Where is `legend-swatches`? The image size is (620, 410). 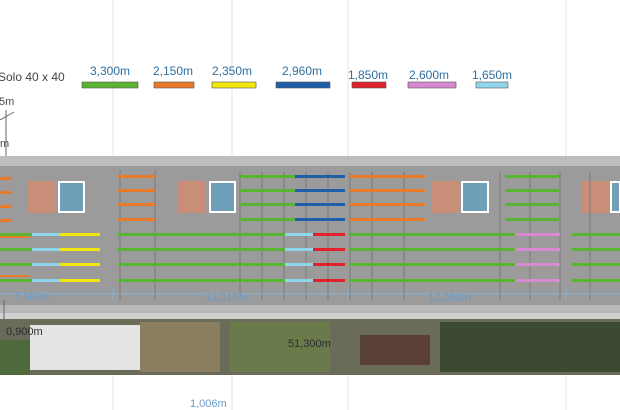
legend-swatches is located at coordinates (295, 85).